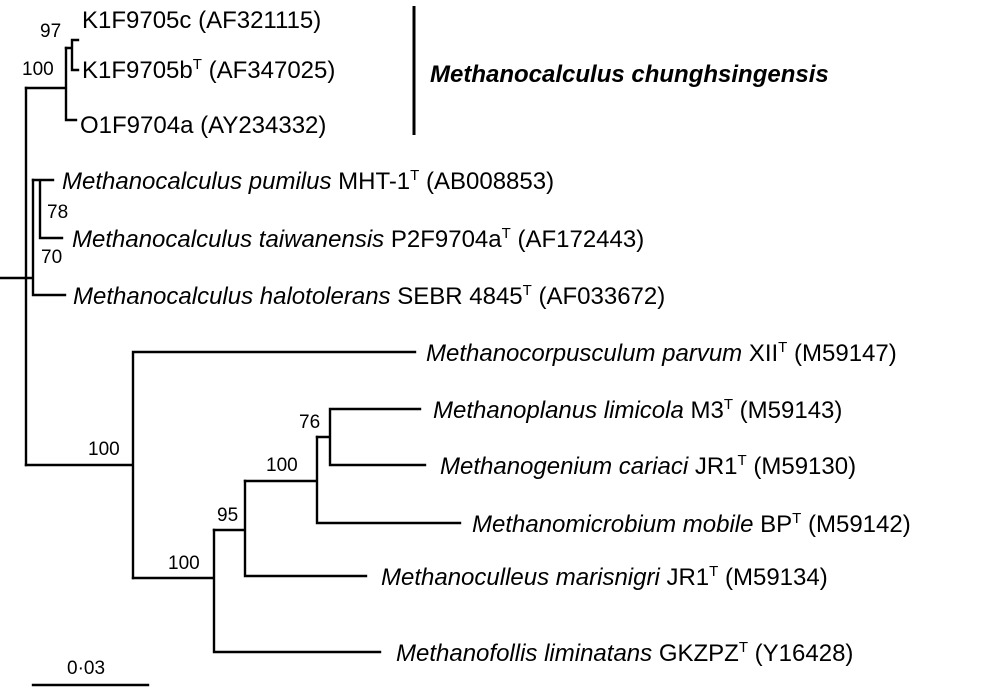  Describe the element at coordinates (14, 276) in the screenshot. I see `root-branch` at that location.